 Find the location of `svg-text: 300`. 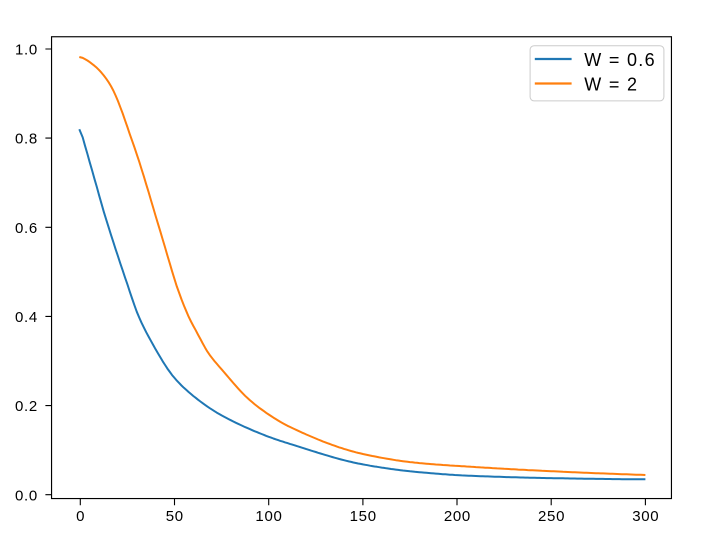

svg-text: 300 is located at coordinates (645, 516).